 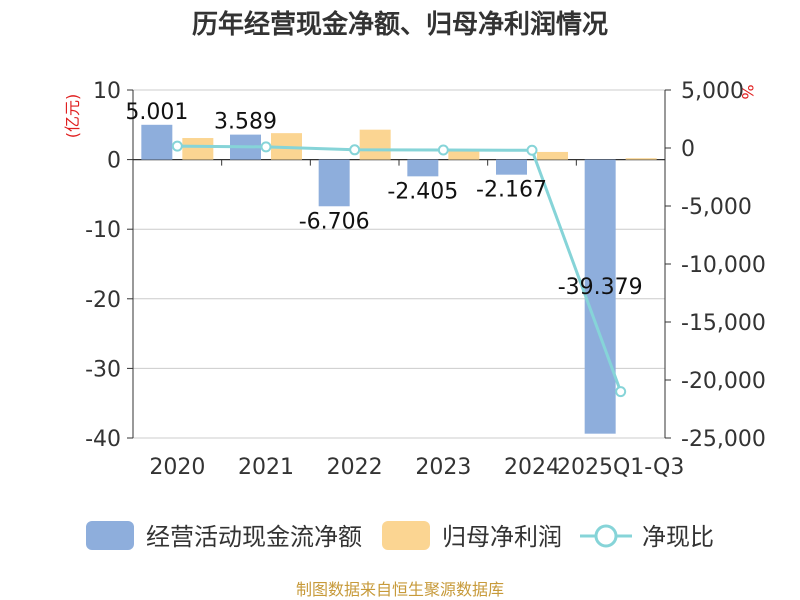 What do you see at coordinates (103, 439) in the screenshot?
I see `left-tick-label: -40` at bounding box center [103, 439].